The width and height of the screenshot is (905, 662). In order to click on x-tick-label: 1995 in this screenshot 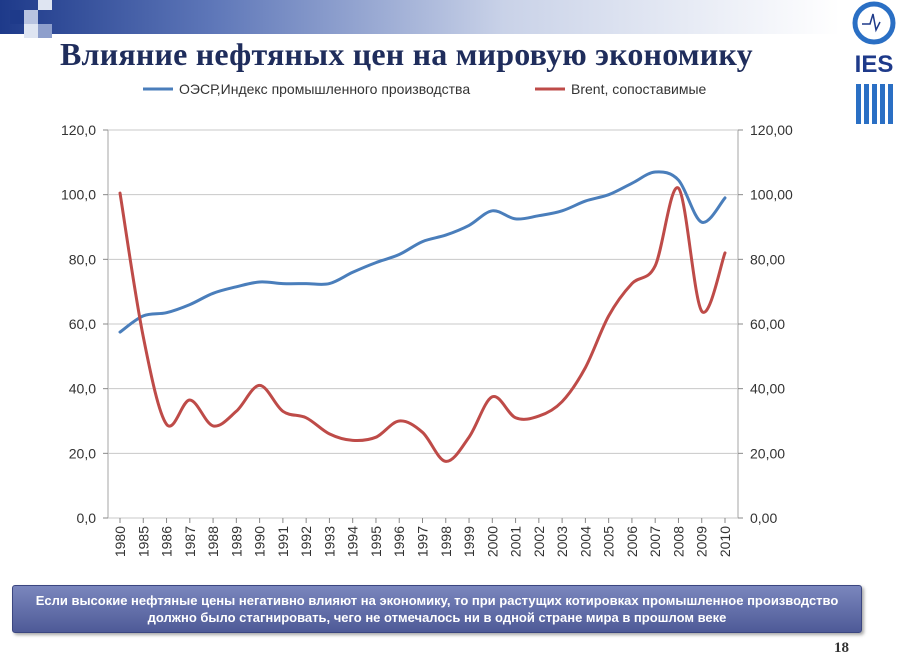, I will do `click(376, 541)`.